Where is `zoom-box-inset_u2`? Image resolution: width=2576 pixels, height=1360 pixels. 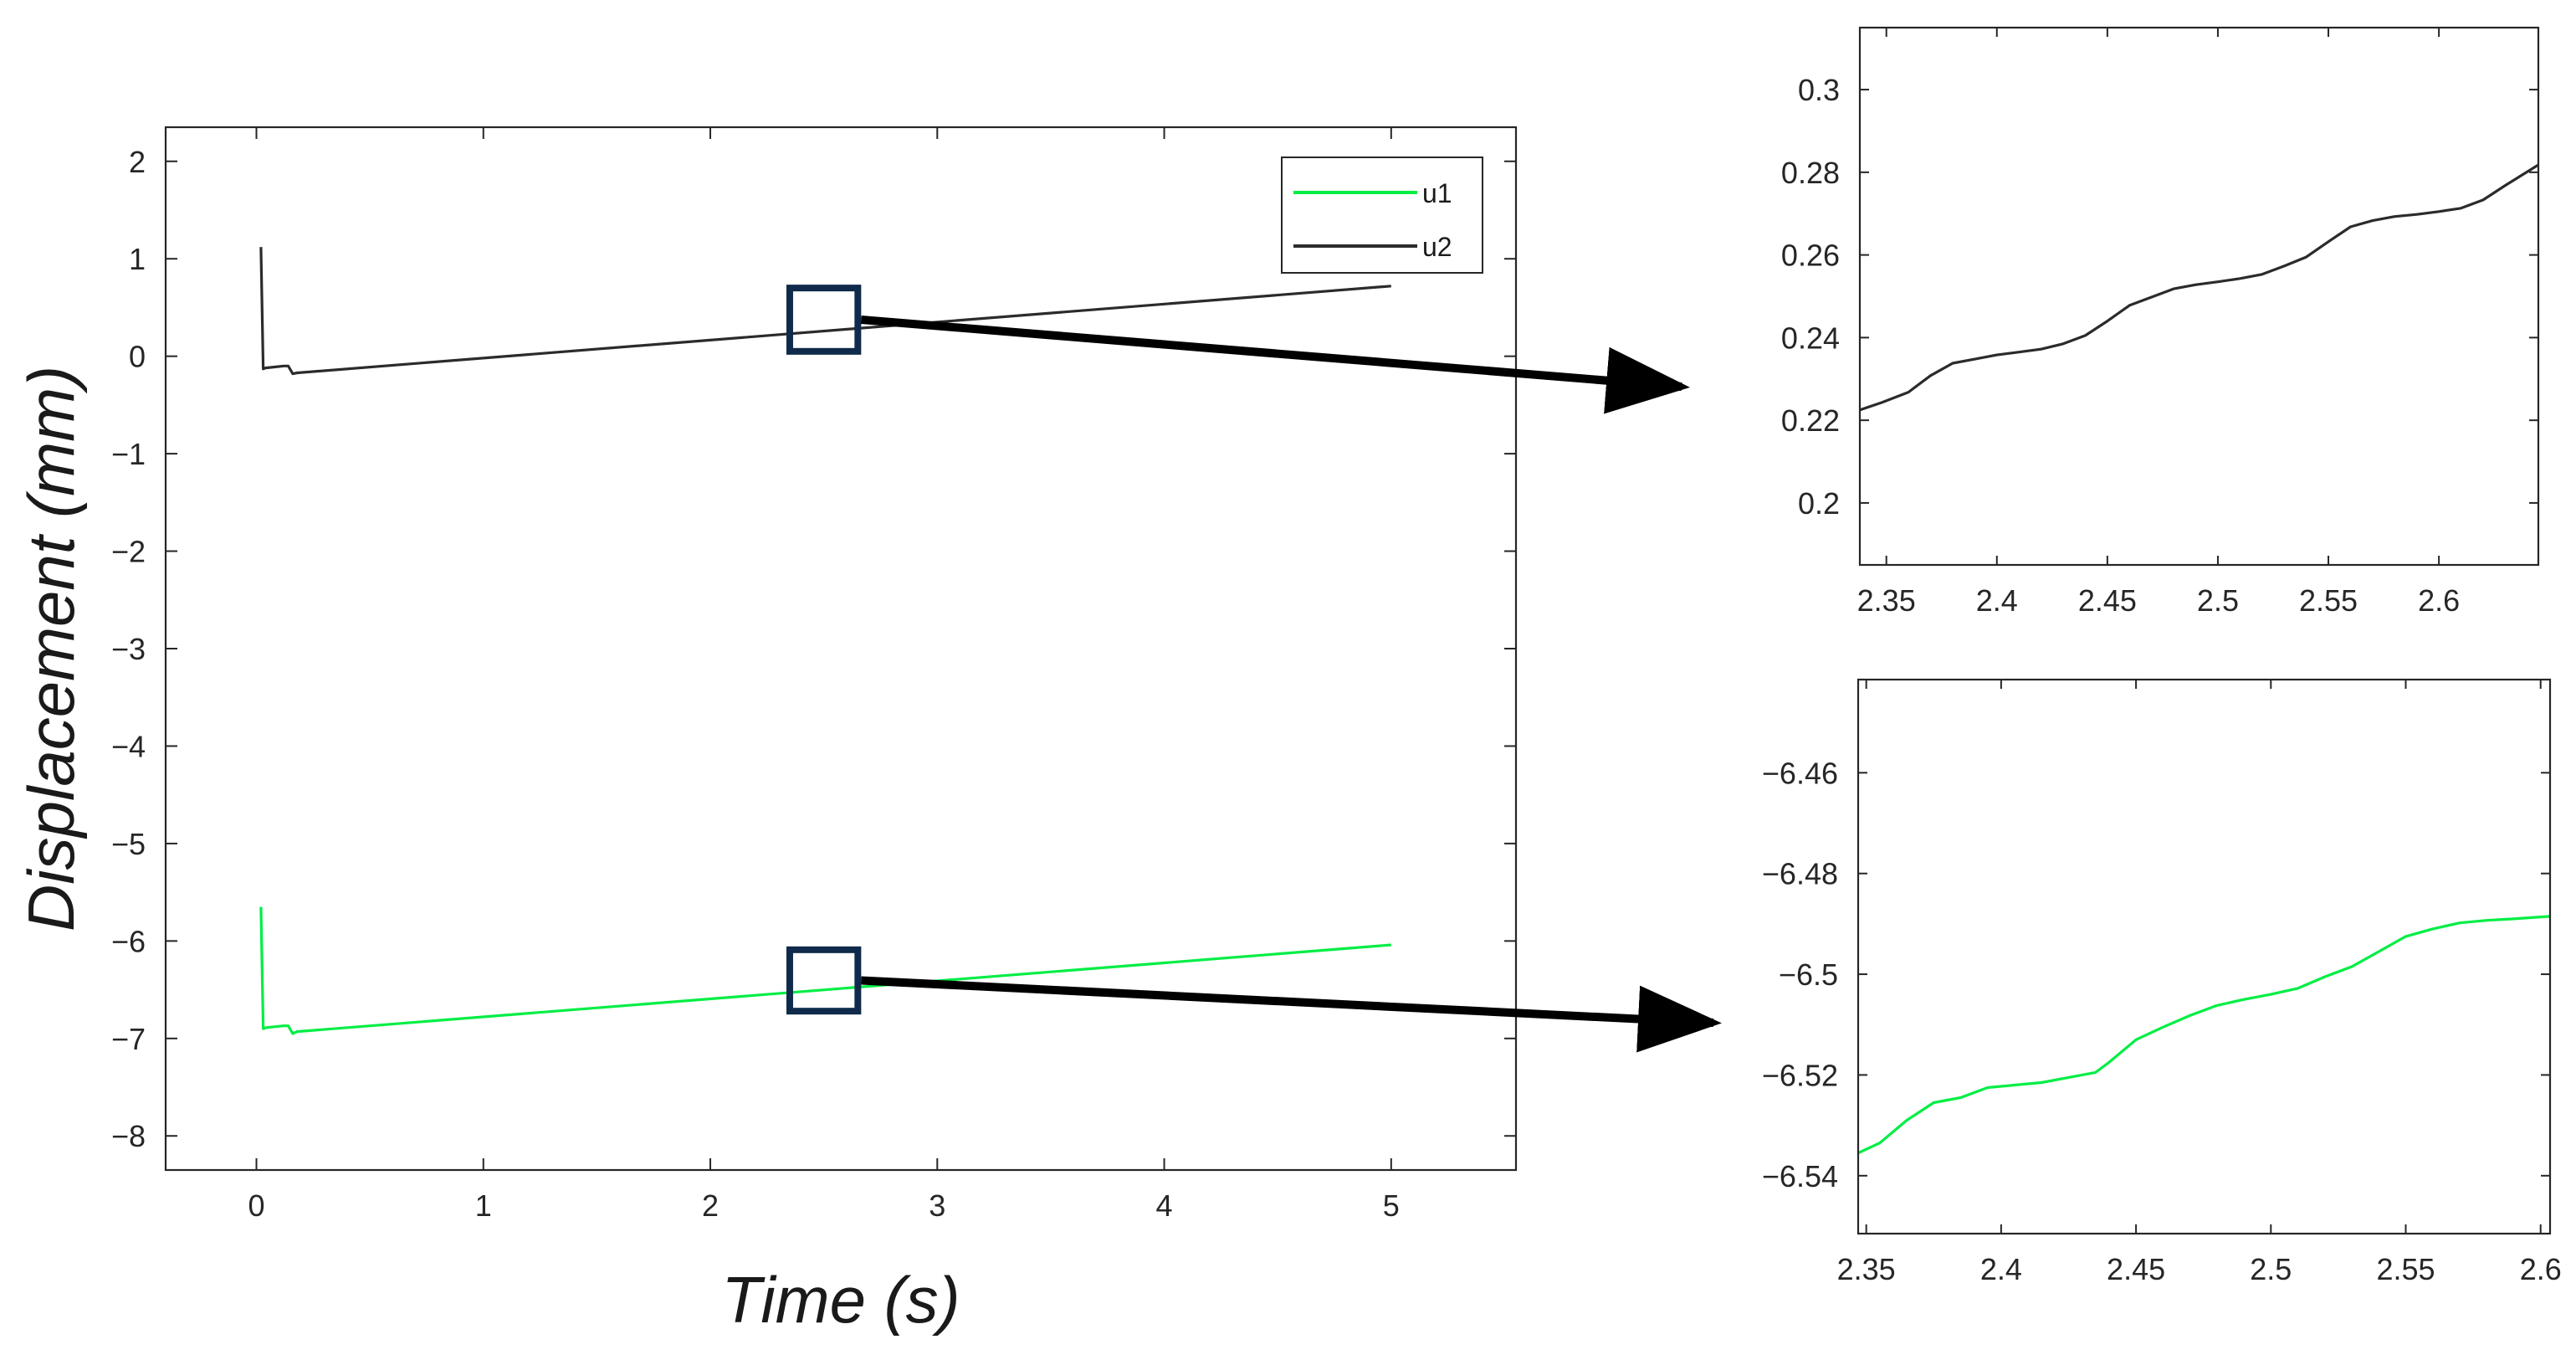 zoom-box-inset_u2 is located at coordinates (824, 320).